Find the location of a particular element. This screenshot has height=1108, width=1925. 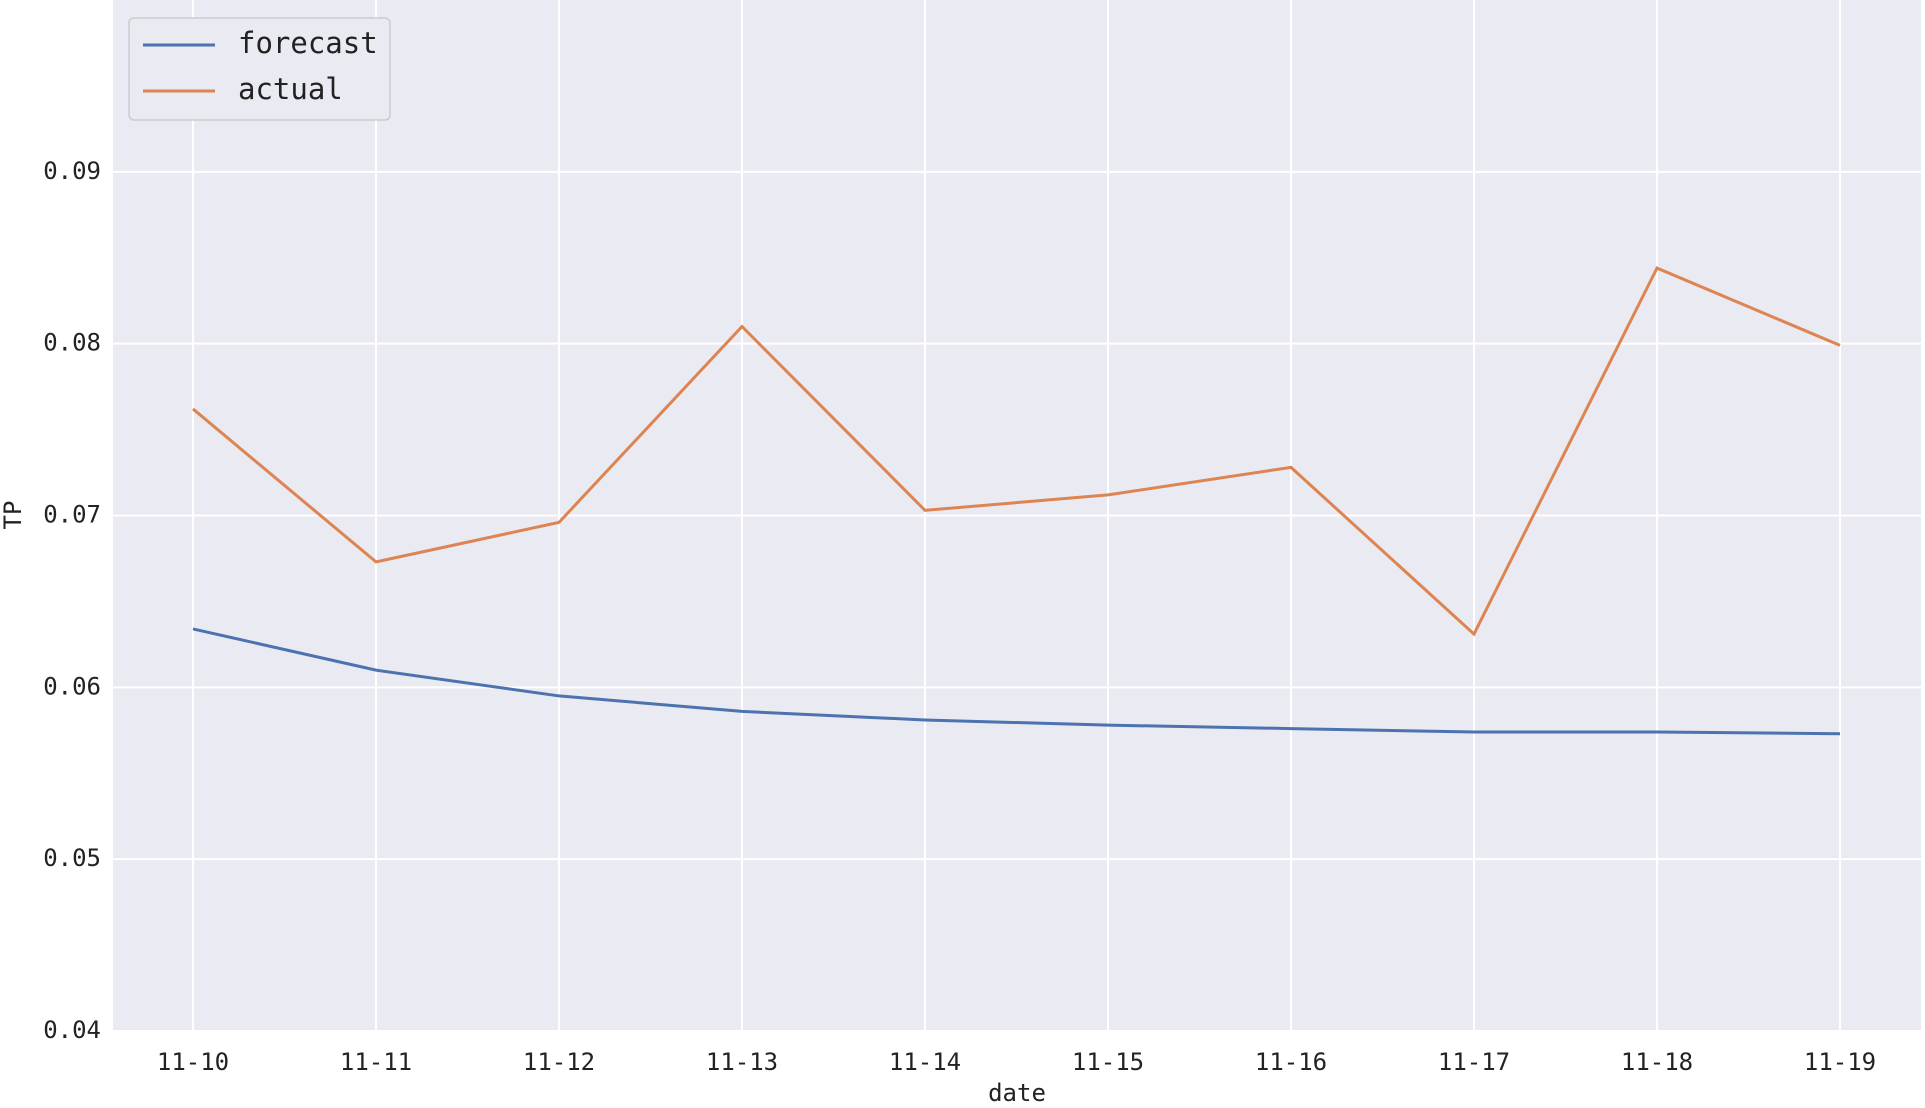

legend-label: forecast is located at coordinates (308, 43).